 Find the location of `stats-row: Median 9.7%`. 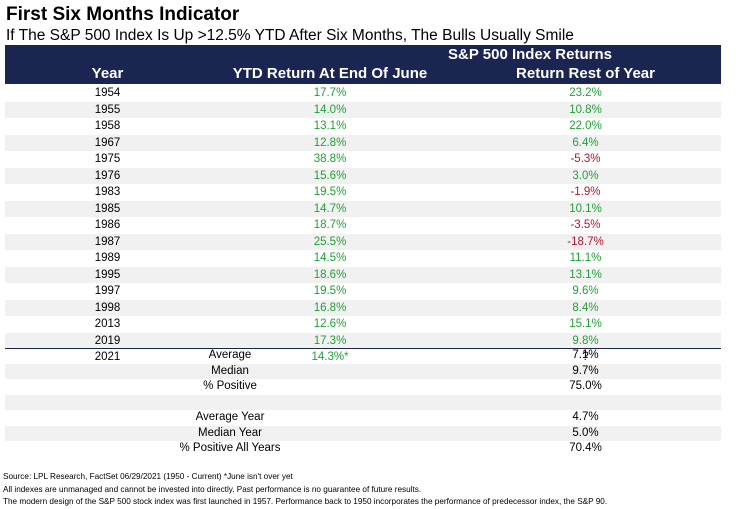

stats-row: Median 9.7% is located at coordinates (363, 371).